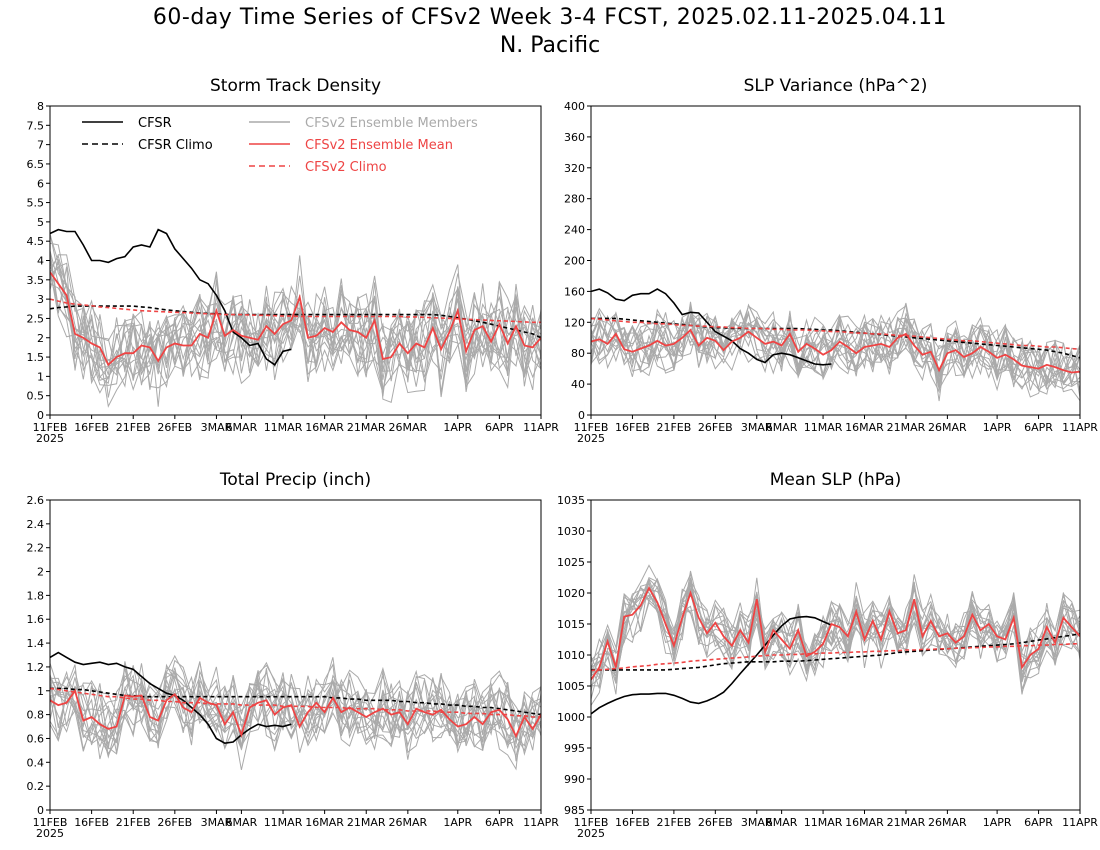 This screenshot has width=1100, height=850. Describe the element at coordinates (574, 137) in the screenshot. I see `y-tick-label: 360` at that location.